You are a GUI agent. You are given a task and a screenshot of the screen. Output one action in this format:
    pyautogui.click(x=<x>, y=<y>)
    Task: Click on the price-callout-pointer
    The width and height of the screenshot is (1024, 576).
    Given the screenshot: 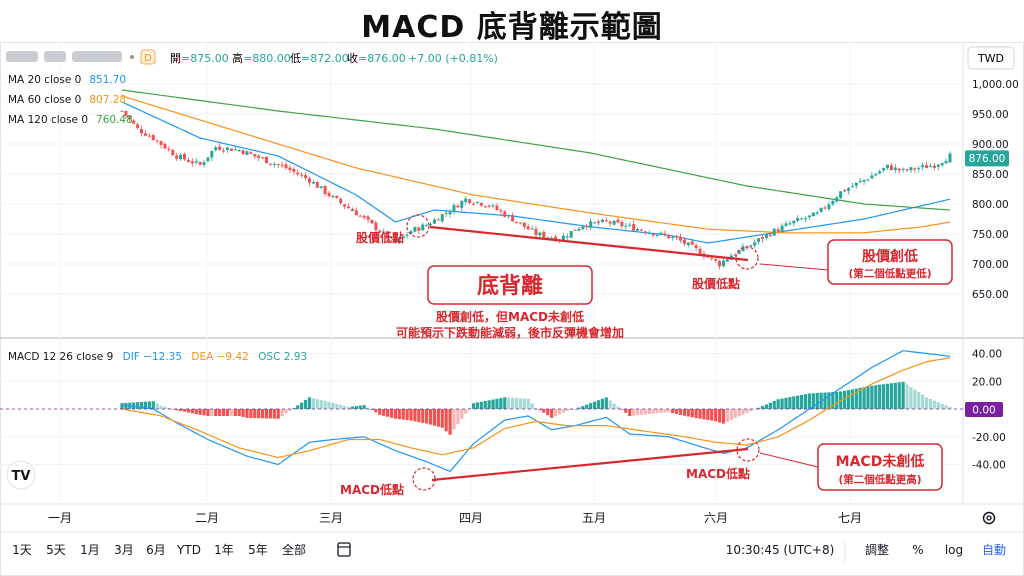 What is the action you would take?
    pyautogui.click(x=794, y=267)
    